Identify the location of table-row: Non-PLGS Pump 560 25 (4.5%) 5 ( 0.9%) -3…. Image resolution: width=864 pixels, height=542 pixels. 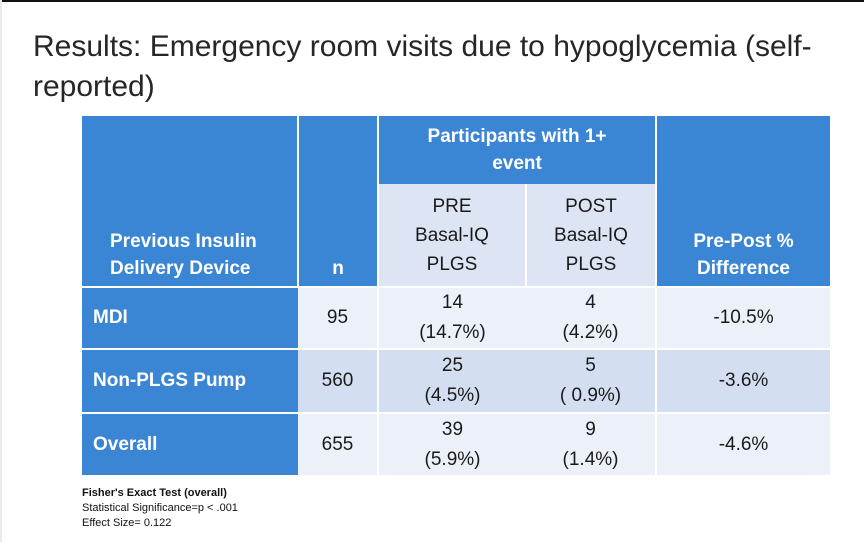
(456, 380).